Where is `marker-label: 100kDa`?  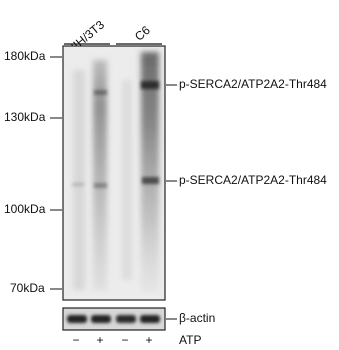 marker-label: 100kDa is located at coordinates (25, 209).